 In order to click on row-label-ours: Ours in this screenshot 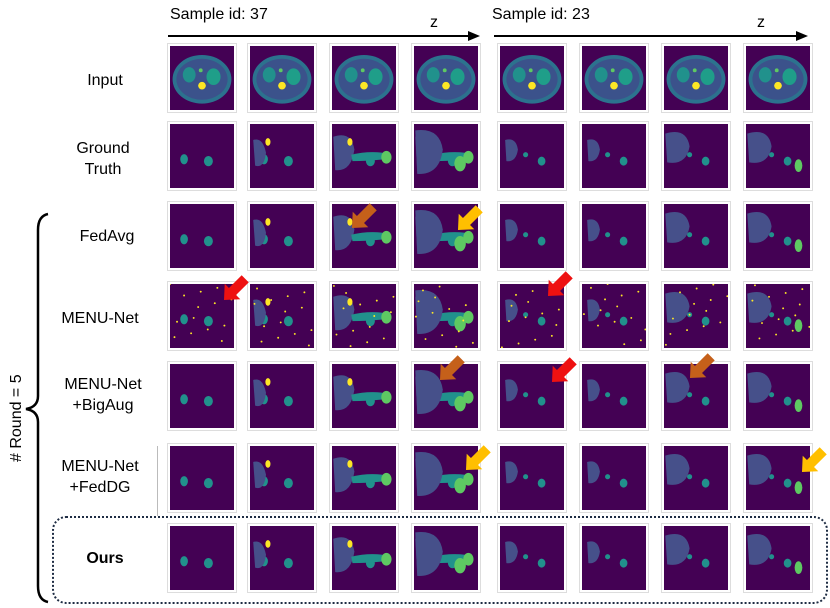, I will do `click(105, 558)`.